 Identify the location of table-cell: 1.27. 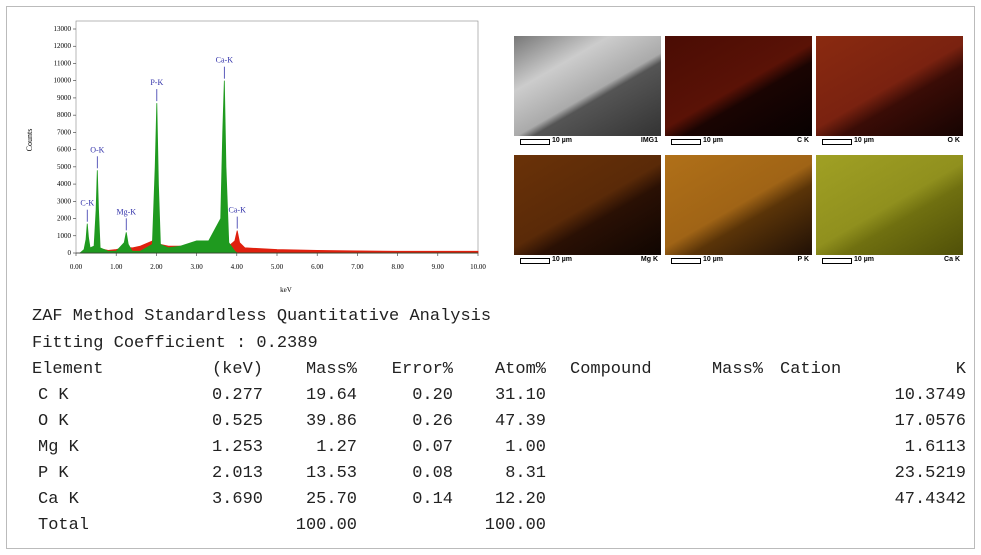
(336, 447).